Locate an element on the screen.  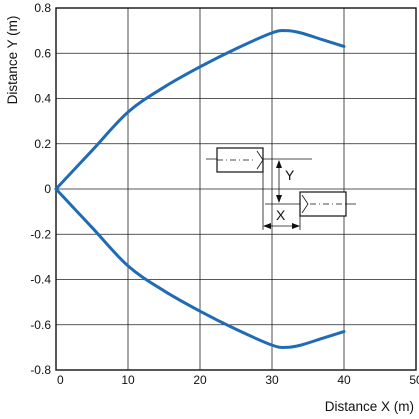
x-axis-label: Distance X (m) is located at coordinates (369, 406).